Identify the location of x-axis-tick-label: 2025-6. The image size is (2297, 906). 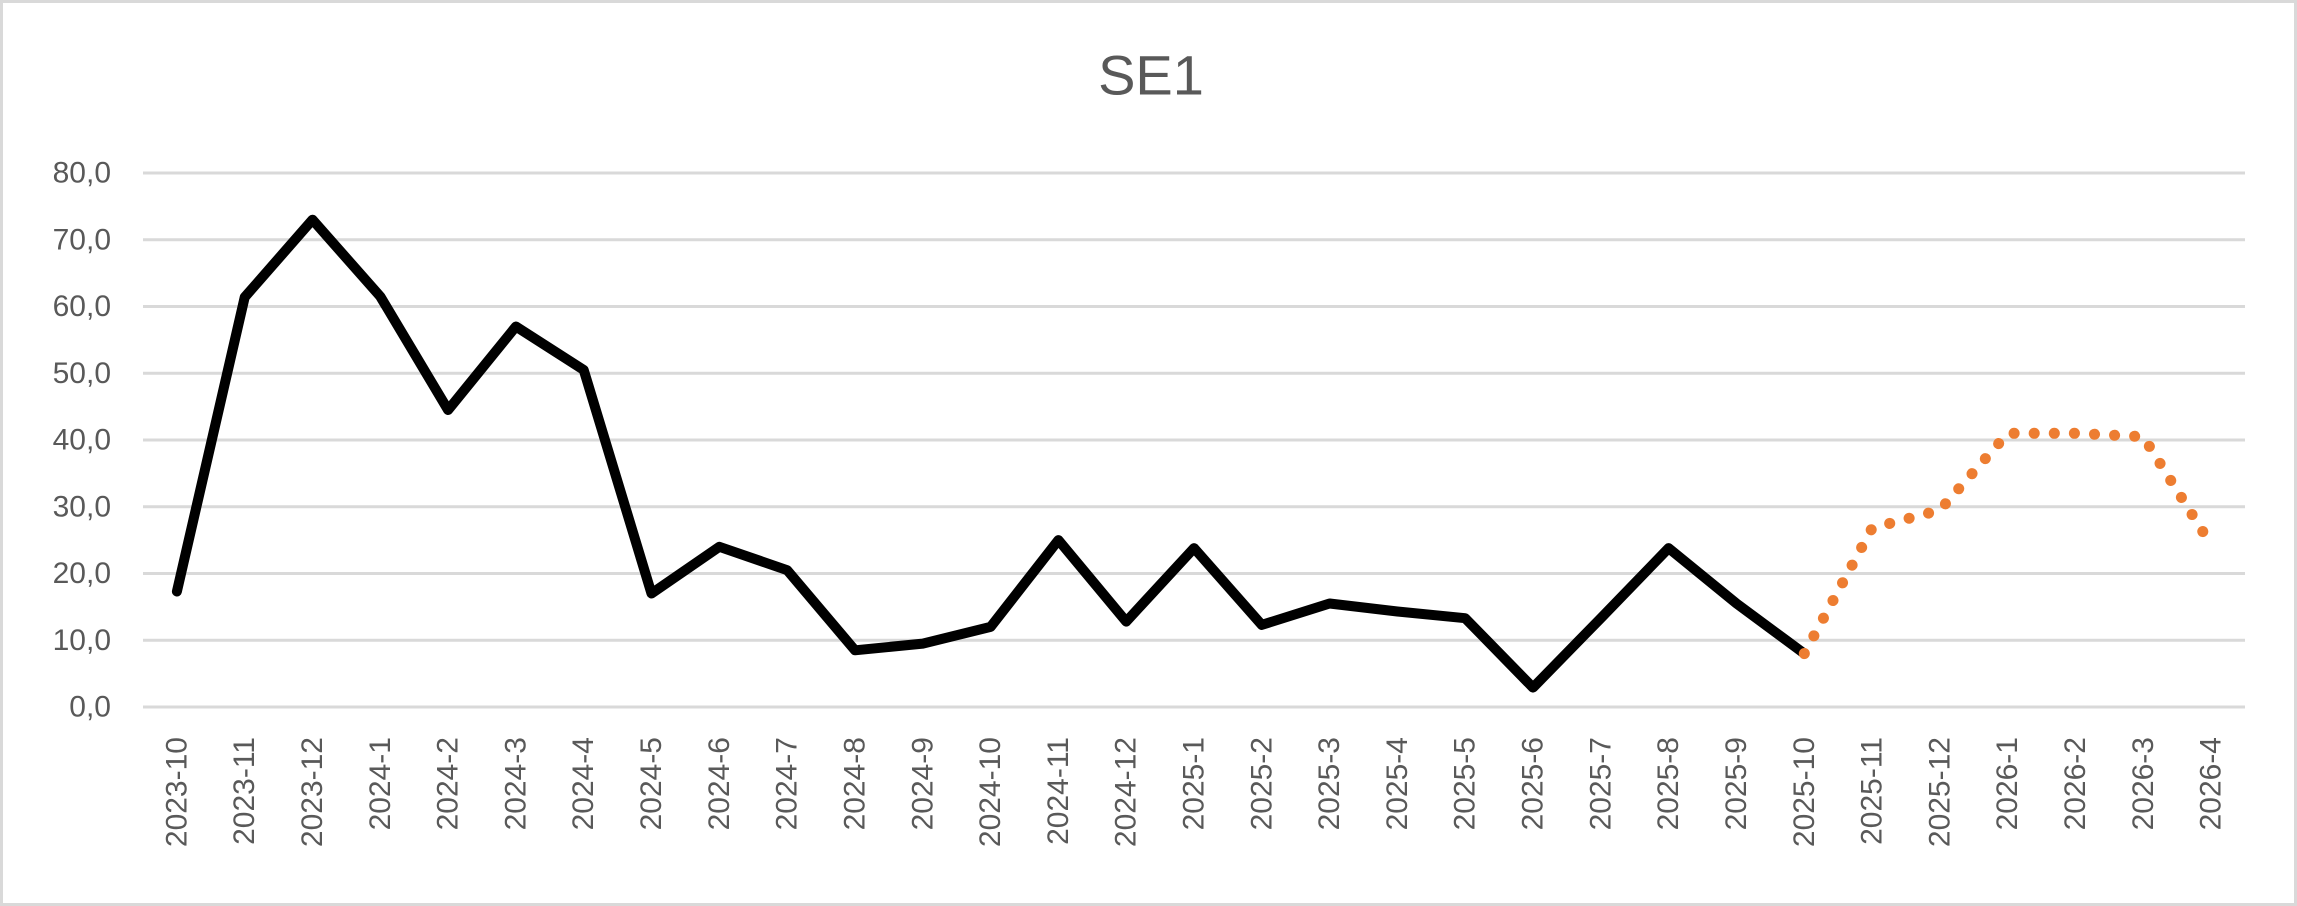
(1533, 783).